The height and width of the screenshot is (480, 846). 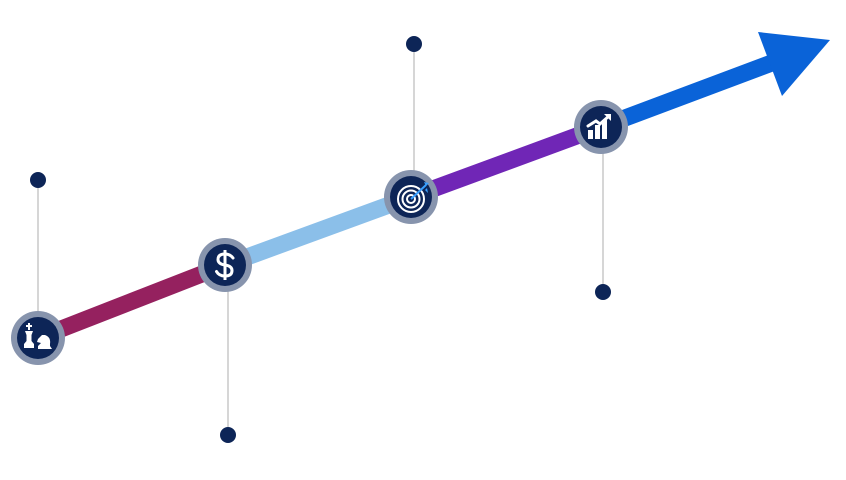 I want to click on chess-pieces-icon, so click(x=38, y=336).